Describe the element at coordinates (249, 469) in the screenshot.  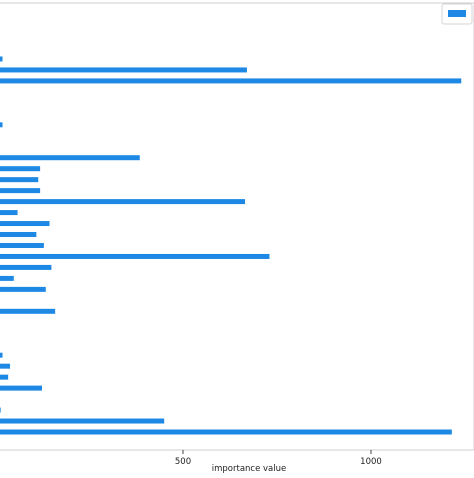
I see `x-axis-label: importance value` at that location.